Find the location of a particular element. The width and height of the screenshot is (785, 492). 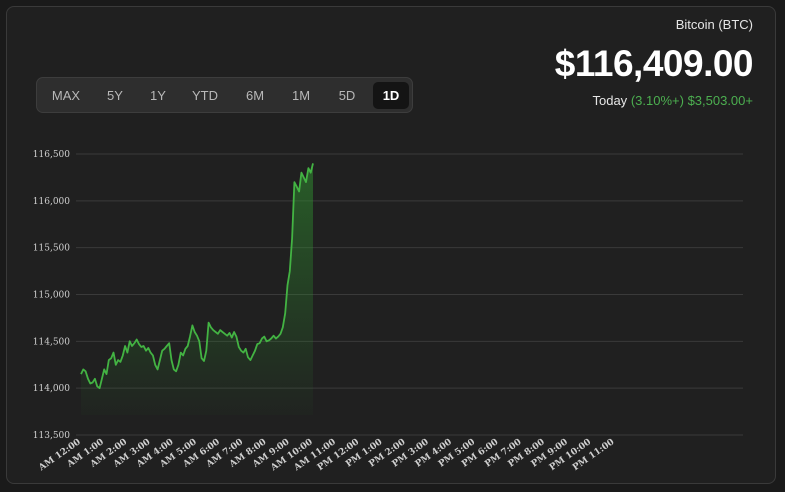

range-tab-6m: 6M is located at coordinates (255, 95).